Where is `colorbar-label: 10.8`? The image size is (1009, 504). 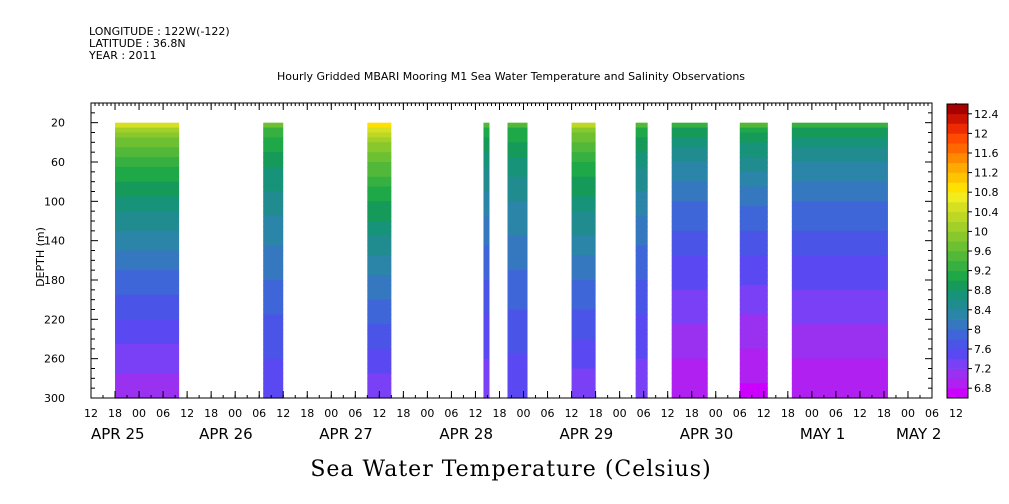
colorbar-label: 10.8 is located at coordinates (986, 192).